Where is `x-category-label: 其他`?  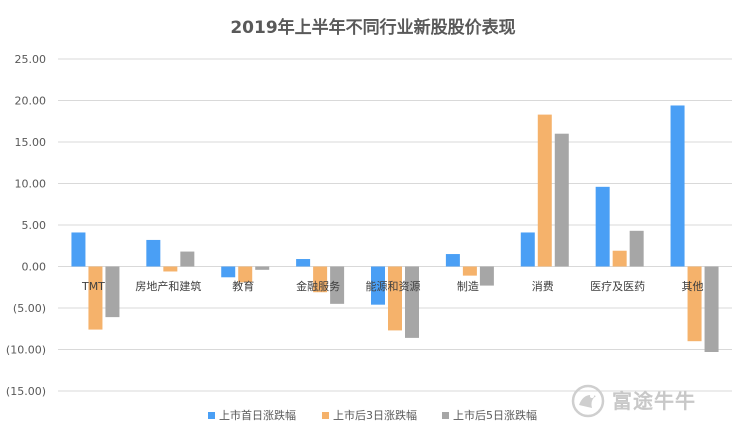 x-category-label: 其他 is located at coordinates (693, 286).